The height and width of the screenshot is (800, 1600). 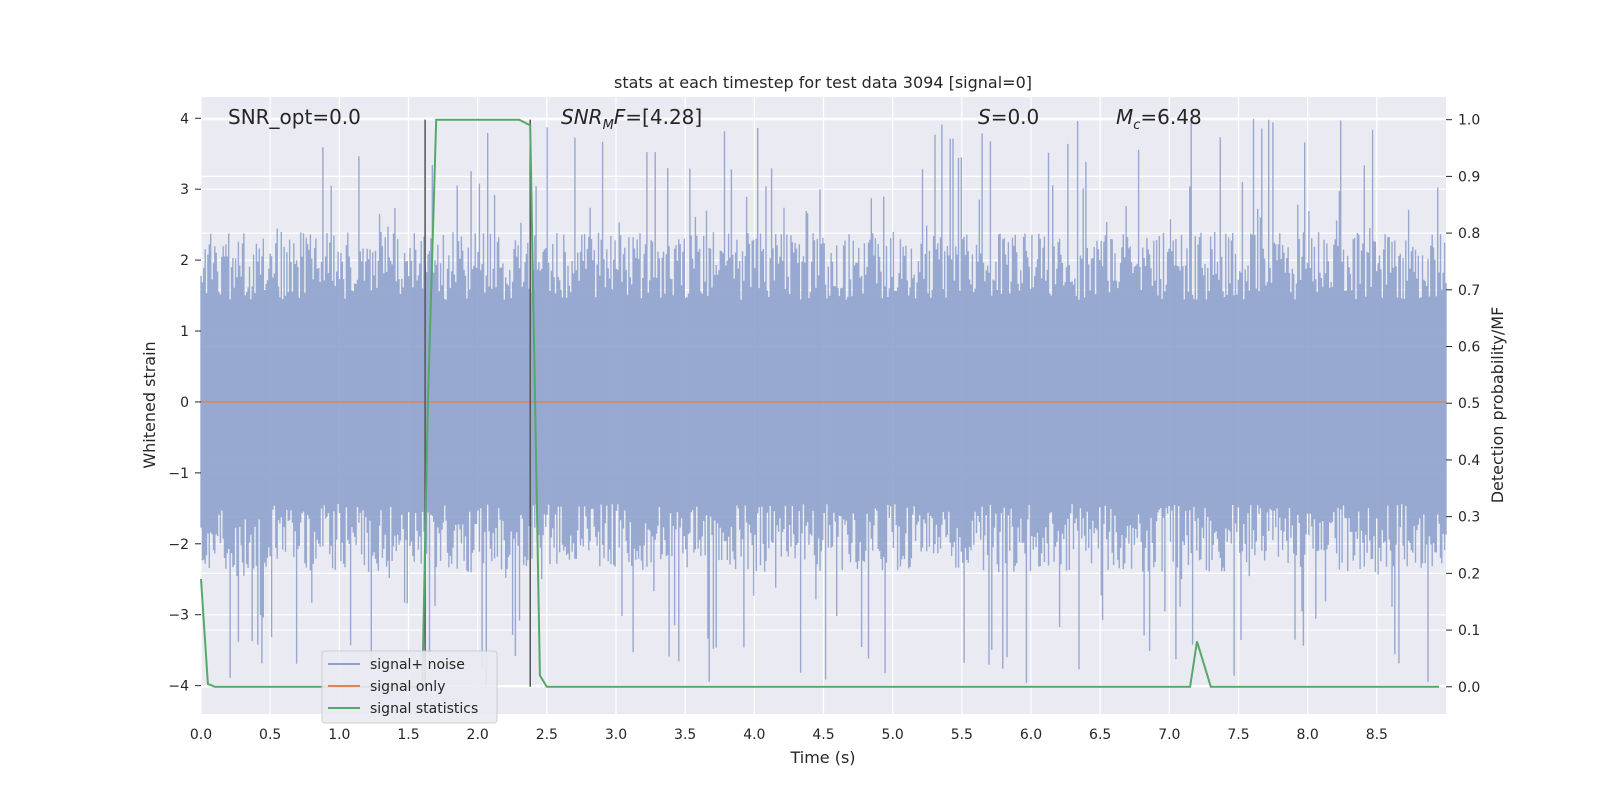 I want to click on x-tick-label: 8.5, so click(x=1377, y=735).